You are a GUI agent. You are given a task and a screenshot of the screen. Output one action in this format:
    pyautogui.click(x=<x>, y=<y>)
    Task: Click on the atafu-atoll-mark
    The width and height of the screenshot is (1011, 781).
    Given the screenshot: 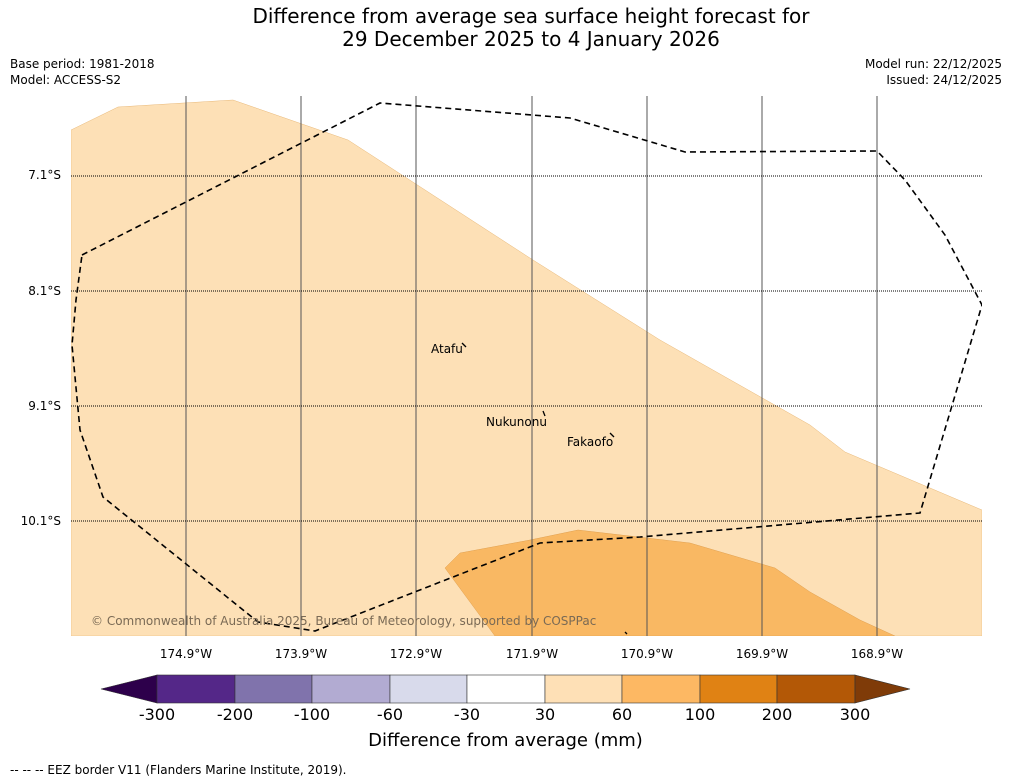 What is the action you would take?
    pyautogui.click(x=464, y=345)
    